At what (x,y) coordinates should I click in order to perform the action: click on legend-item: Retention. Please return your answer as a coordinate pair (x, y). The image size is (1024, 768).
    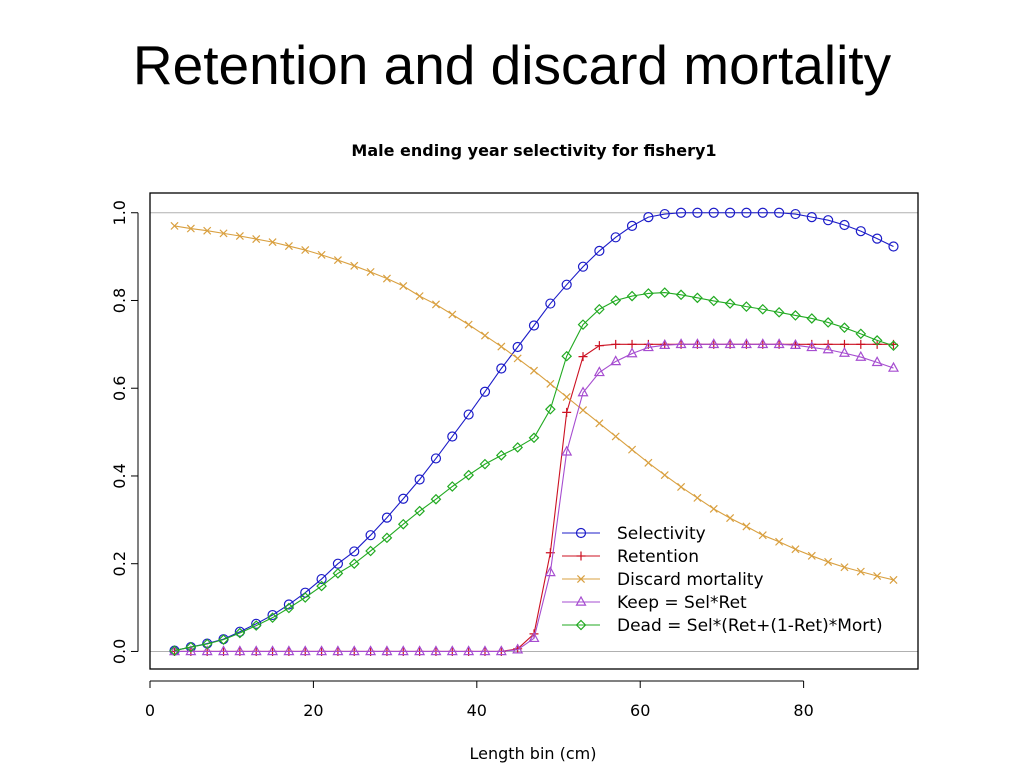
    Looking at the image, I should click on (630, 557).